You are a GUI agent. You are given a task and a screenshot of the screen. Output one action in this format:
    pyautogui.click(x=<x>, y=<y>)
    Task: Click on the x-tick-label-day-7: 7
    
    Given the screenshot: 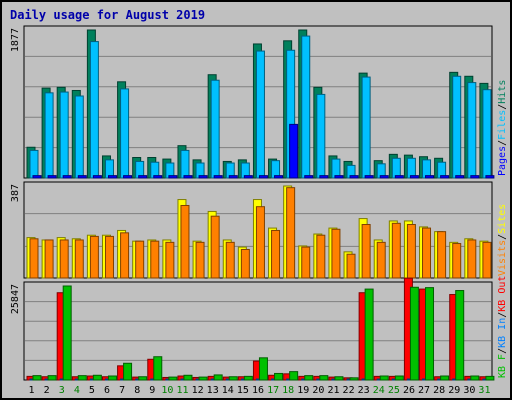 What is the action you would take?
    pyautogui.click(x=122, y=390)
    